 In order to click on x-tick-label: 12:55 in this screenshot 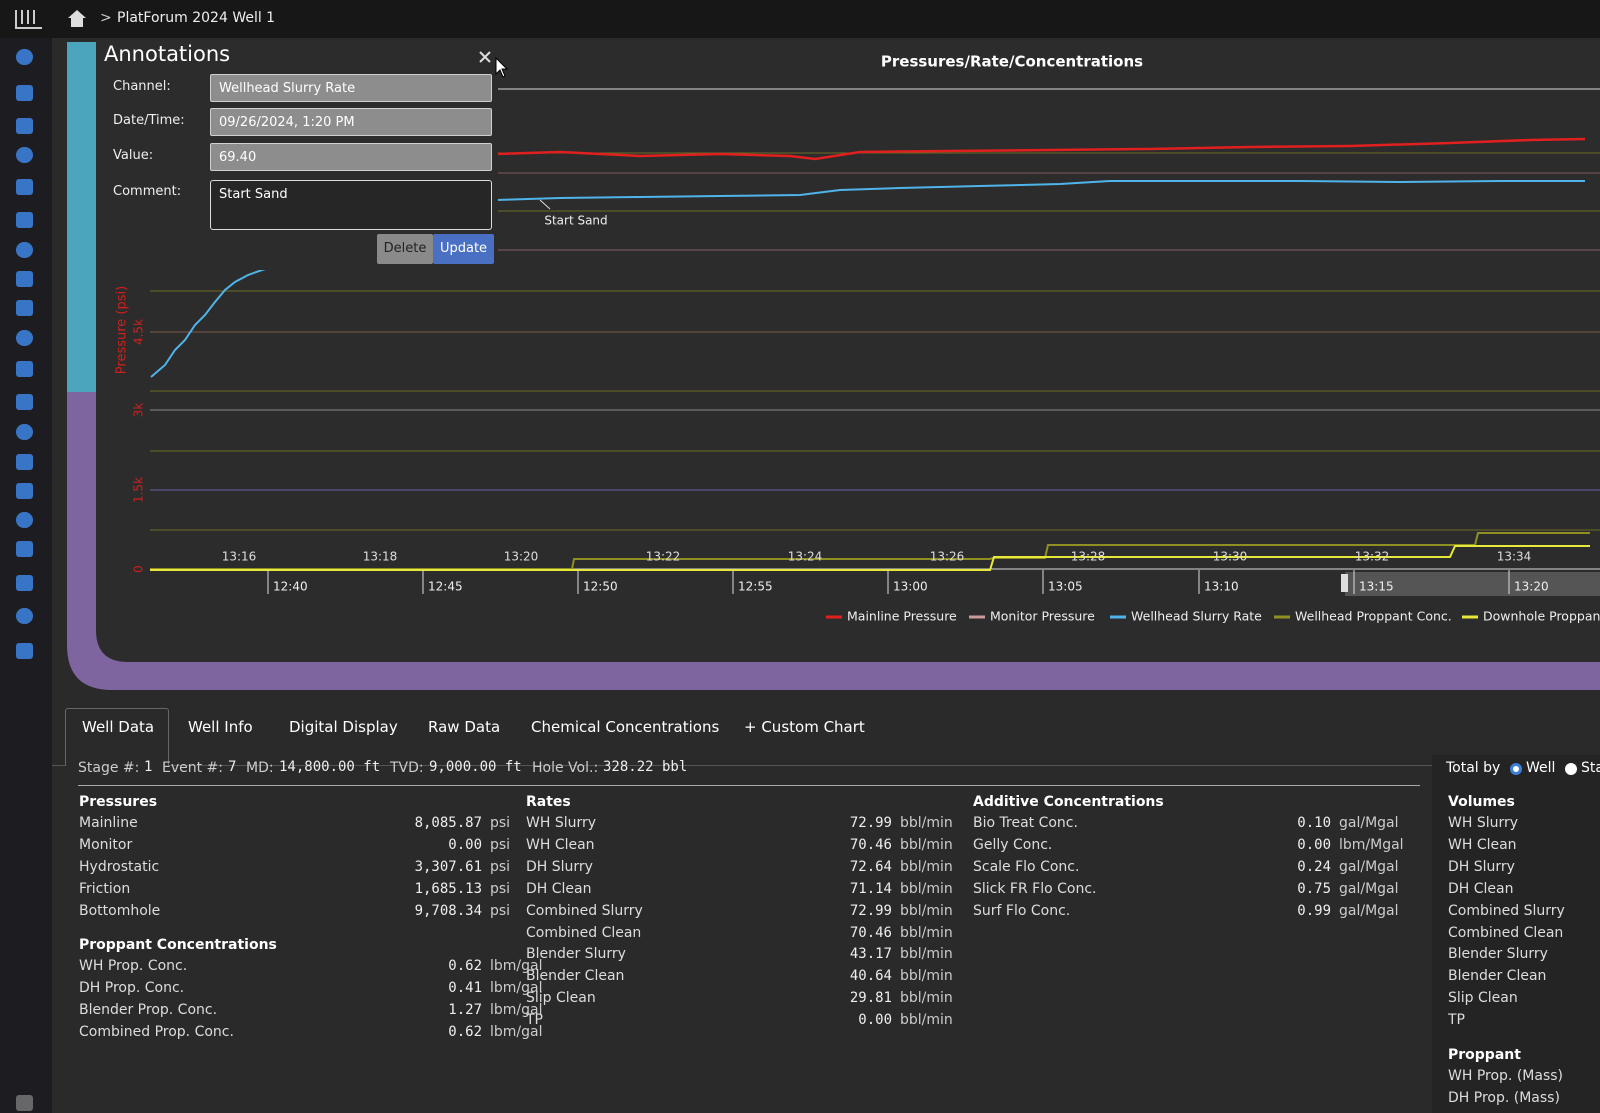, I will do `click(755, 587)`.